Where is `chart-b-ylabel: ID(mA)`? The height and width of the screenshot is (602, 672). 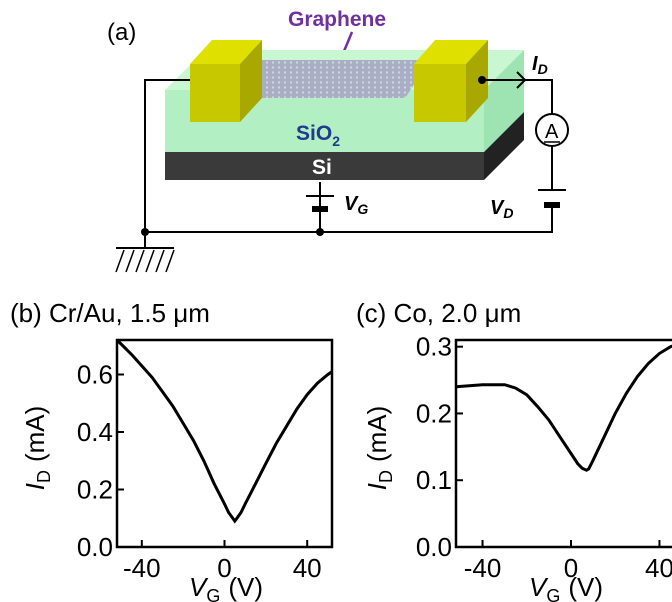 chart-b-ylabel: ID(mA) is located at coordinates (37, 448).